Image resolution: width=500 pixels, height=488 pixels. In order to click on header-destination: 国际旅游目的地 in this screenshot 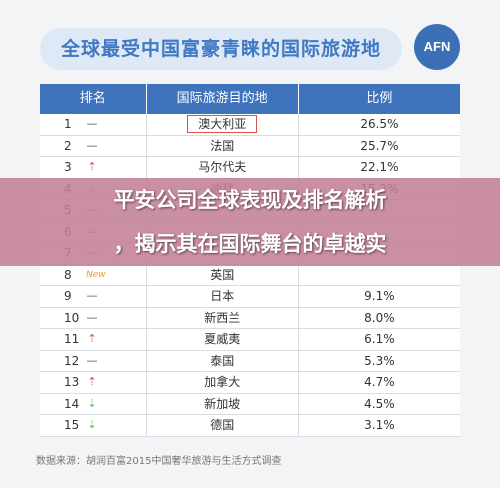, I will do `click(223, 99)`.